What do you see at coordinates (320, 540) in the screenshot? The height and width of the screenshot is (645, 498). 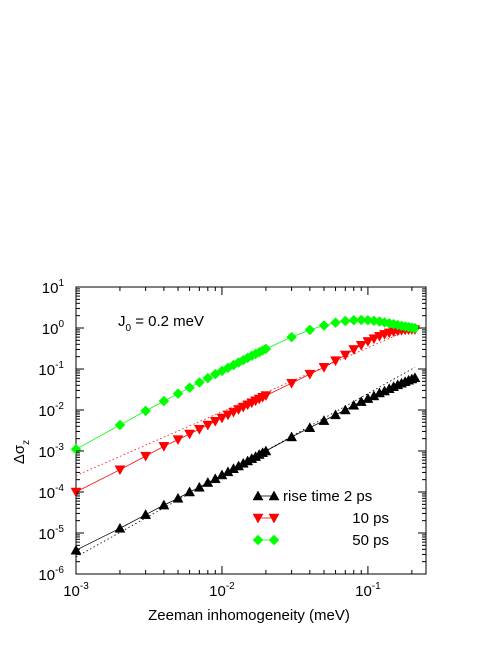 I see `legend-entry-2: 50 ps` at bounding box center [320, 540].